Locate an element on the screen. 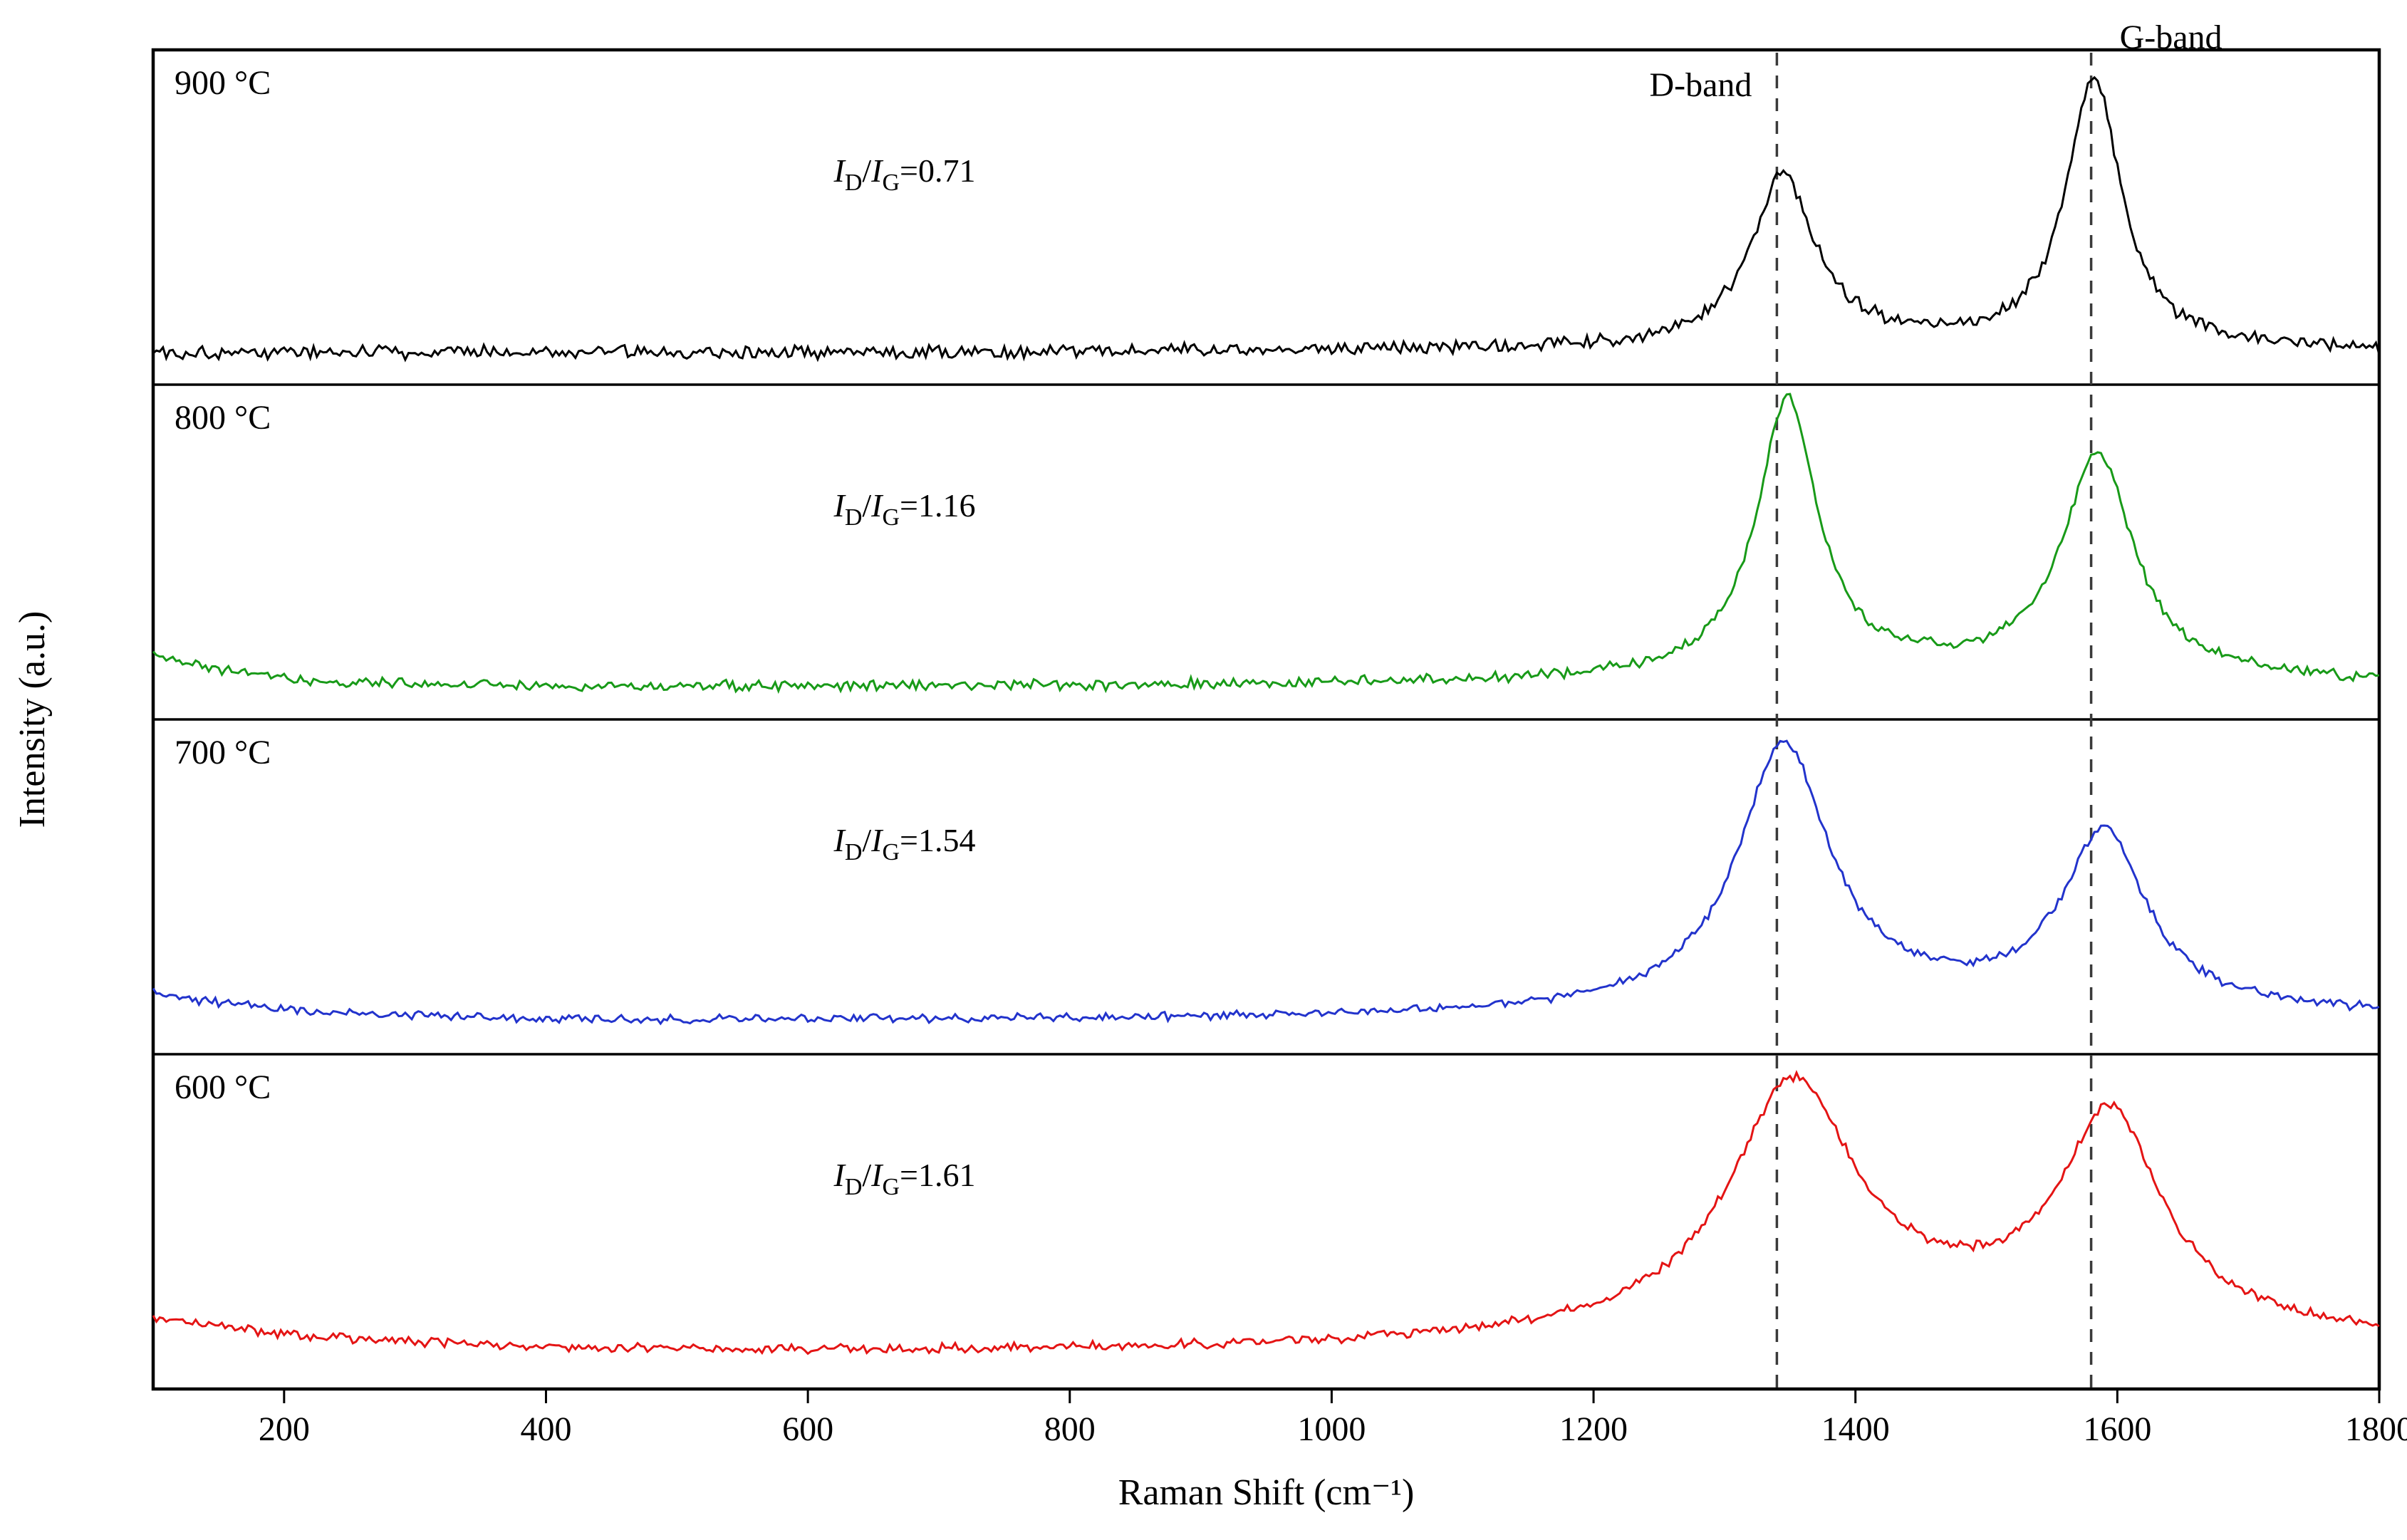 This screenshot has height=1540, width=2407. panel-label-900c: 900 °C is located at coordinates (223, 83).